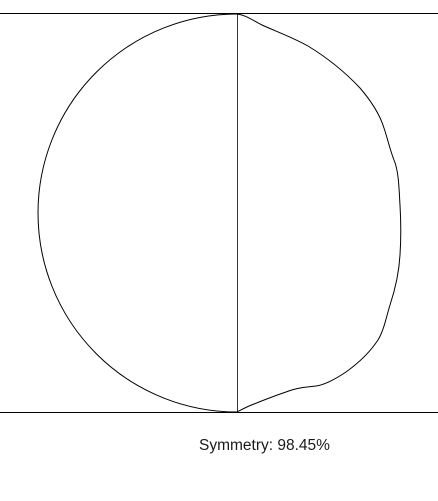  I want to click on symmetry-text: Symmetry: 98.45%, so click(264, 446).